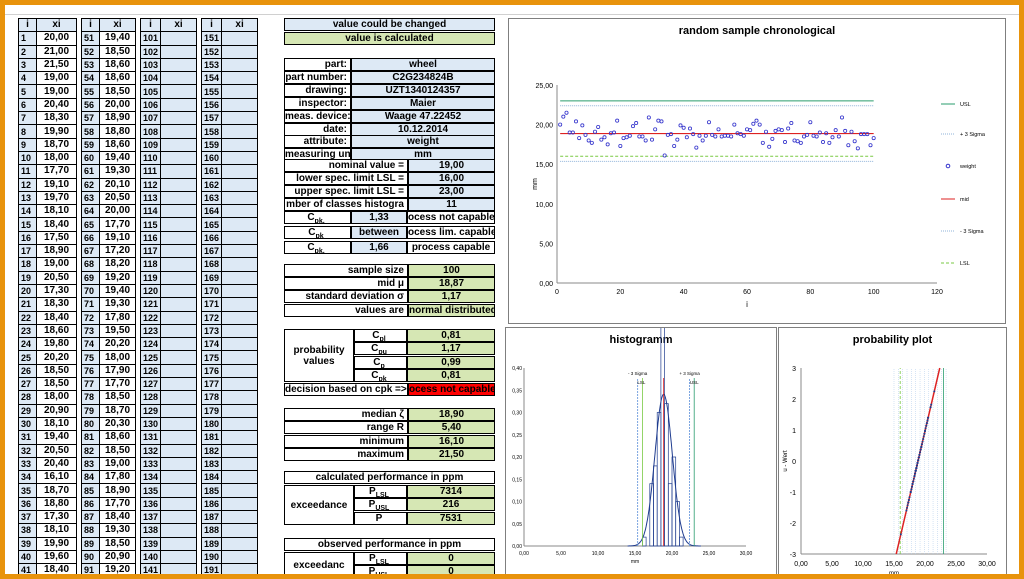 This screenshot has height=579, width=1024. Describe the element at coordinates (56, 557) in the screenshot. I see `sample-value: 19,60` at that location.